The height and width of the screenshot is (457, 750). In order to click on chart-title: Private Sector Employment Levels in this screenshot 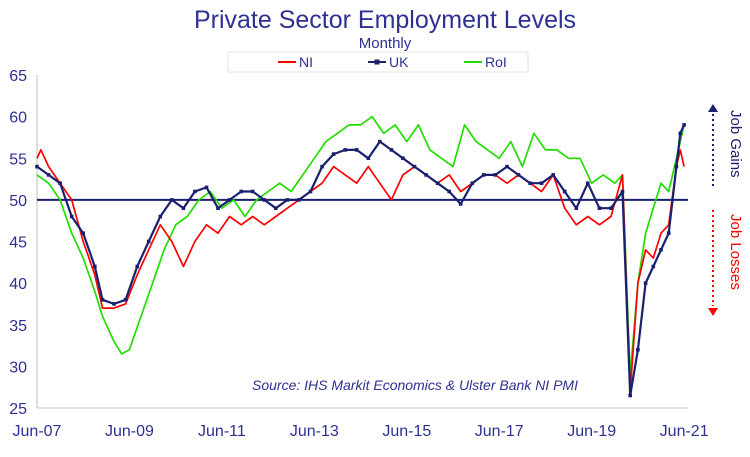, I will do `click(385, 20)`.